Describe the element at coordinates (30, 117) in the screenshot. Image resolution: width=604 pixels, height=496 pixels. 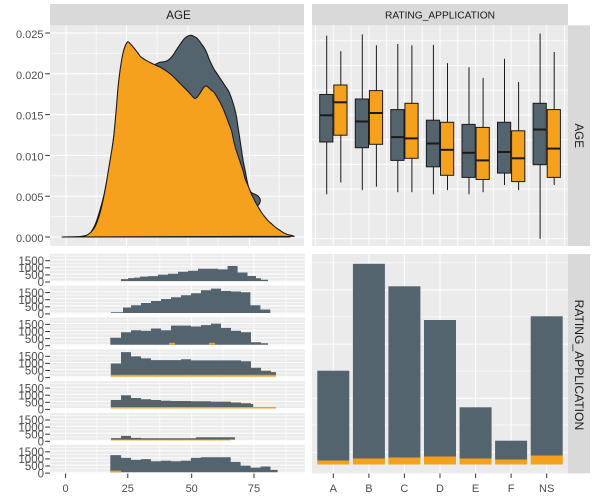
I see `svg-text: 0.015` at that location.